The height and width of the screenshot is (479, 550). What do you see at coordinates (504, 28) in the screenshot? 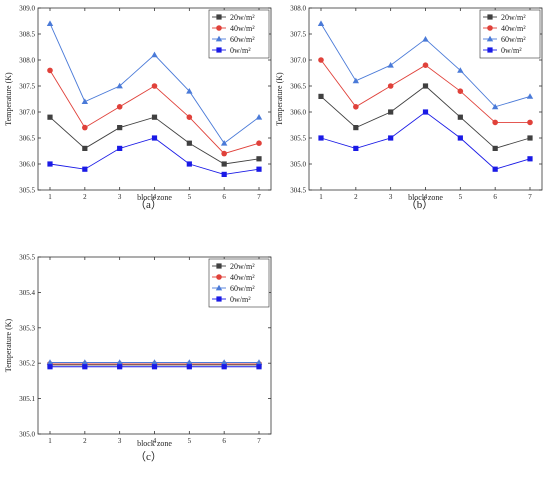
I see `legend-entry: 40w/m²` at bounding box center [504, 28].